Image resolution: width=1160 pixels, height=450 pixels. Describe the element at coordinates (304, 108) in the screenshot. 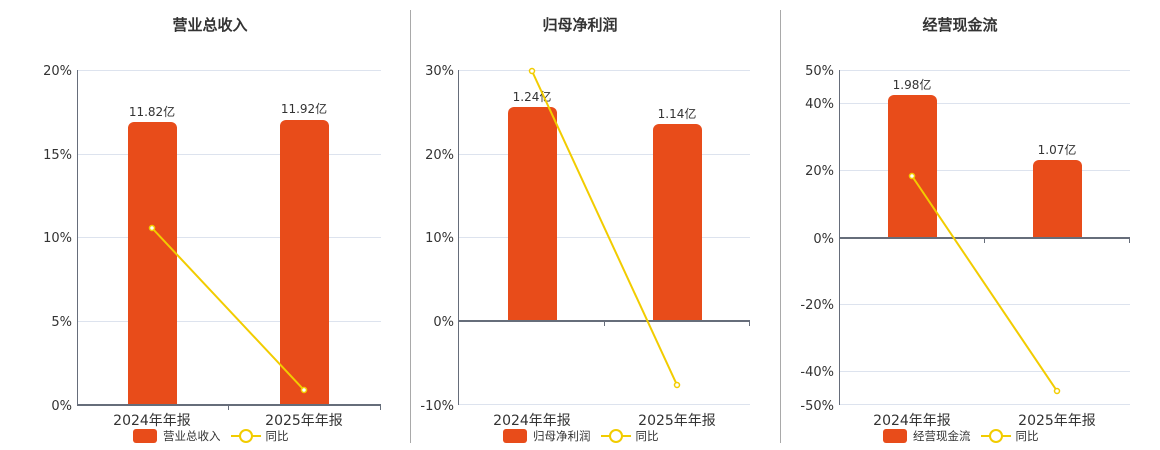

I see `svg-text: 11.92亿` at that location.